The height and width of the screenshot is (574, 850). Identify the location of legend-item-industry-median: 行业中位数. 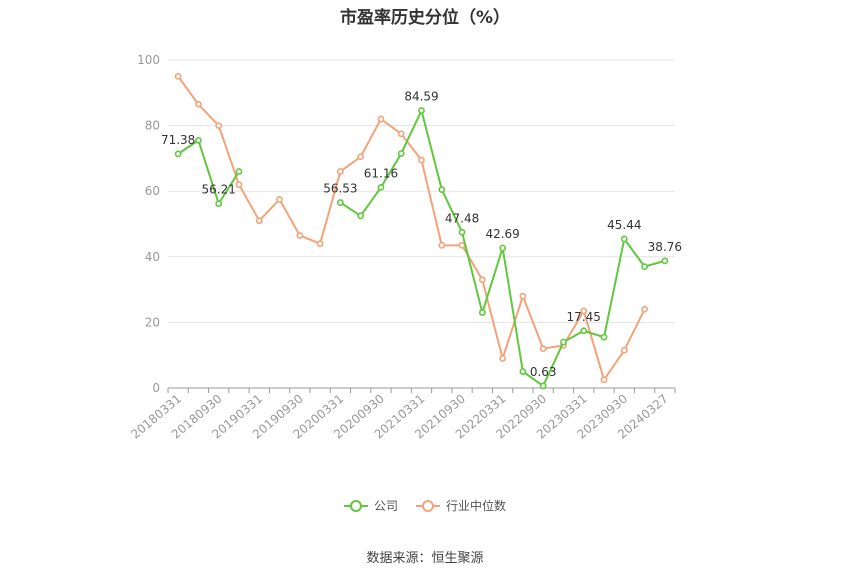
(461, 505).